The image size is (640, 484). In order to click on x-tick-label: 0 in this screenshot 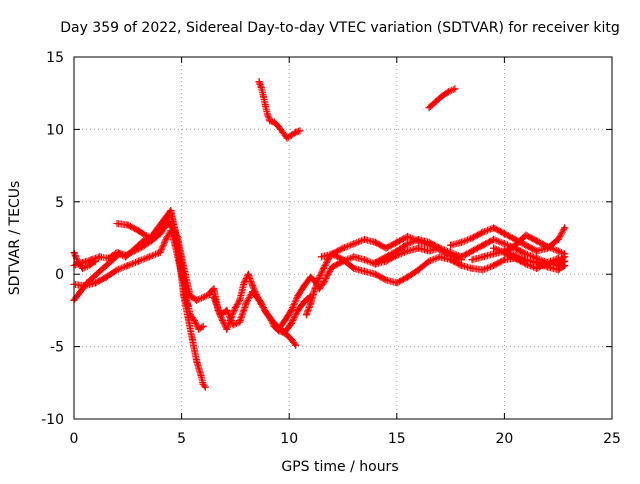, I will do `click(74, 439)`.